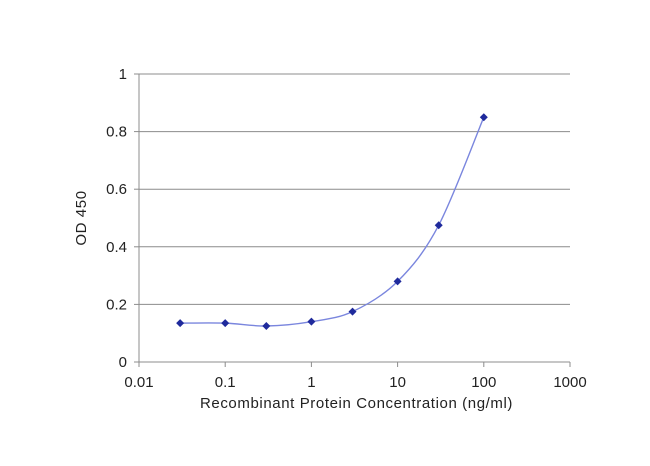 This screenshot has width=650, height=466. Describe the element at coordinates (116, 247) in the screenshot. I see `y-tick-label-2: 0.4` at that location.